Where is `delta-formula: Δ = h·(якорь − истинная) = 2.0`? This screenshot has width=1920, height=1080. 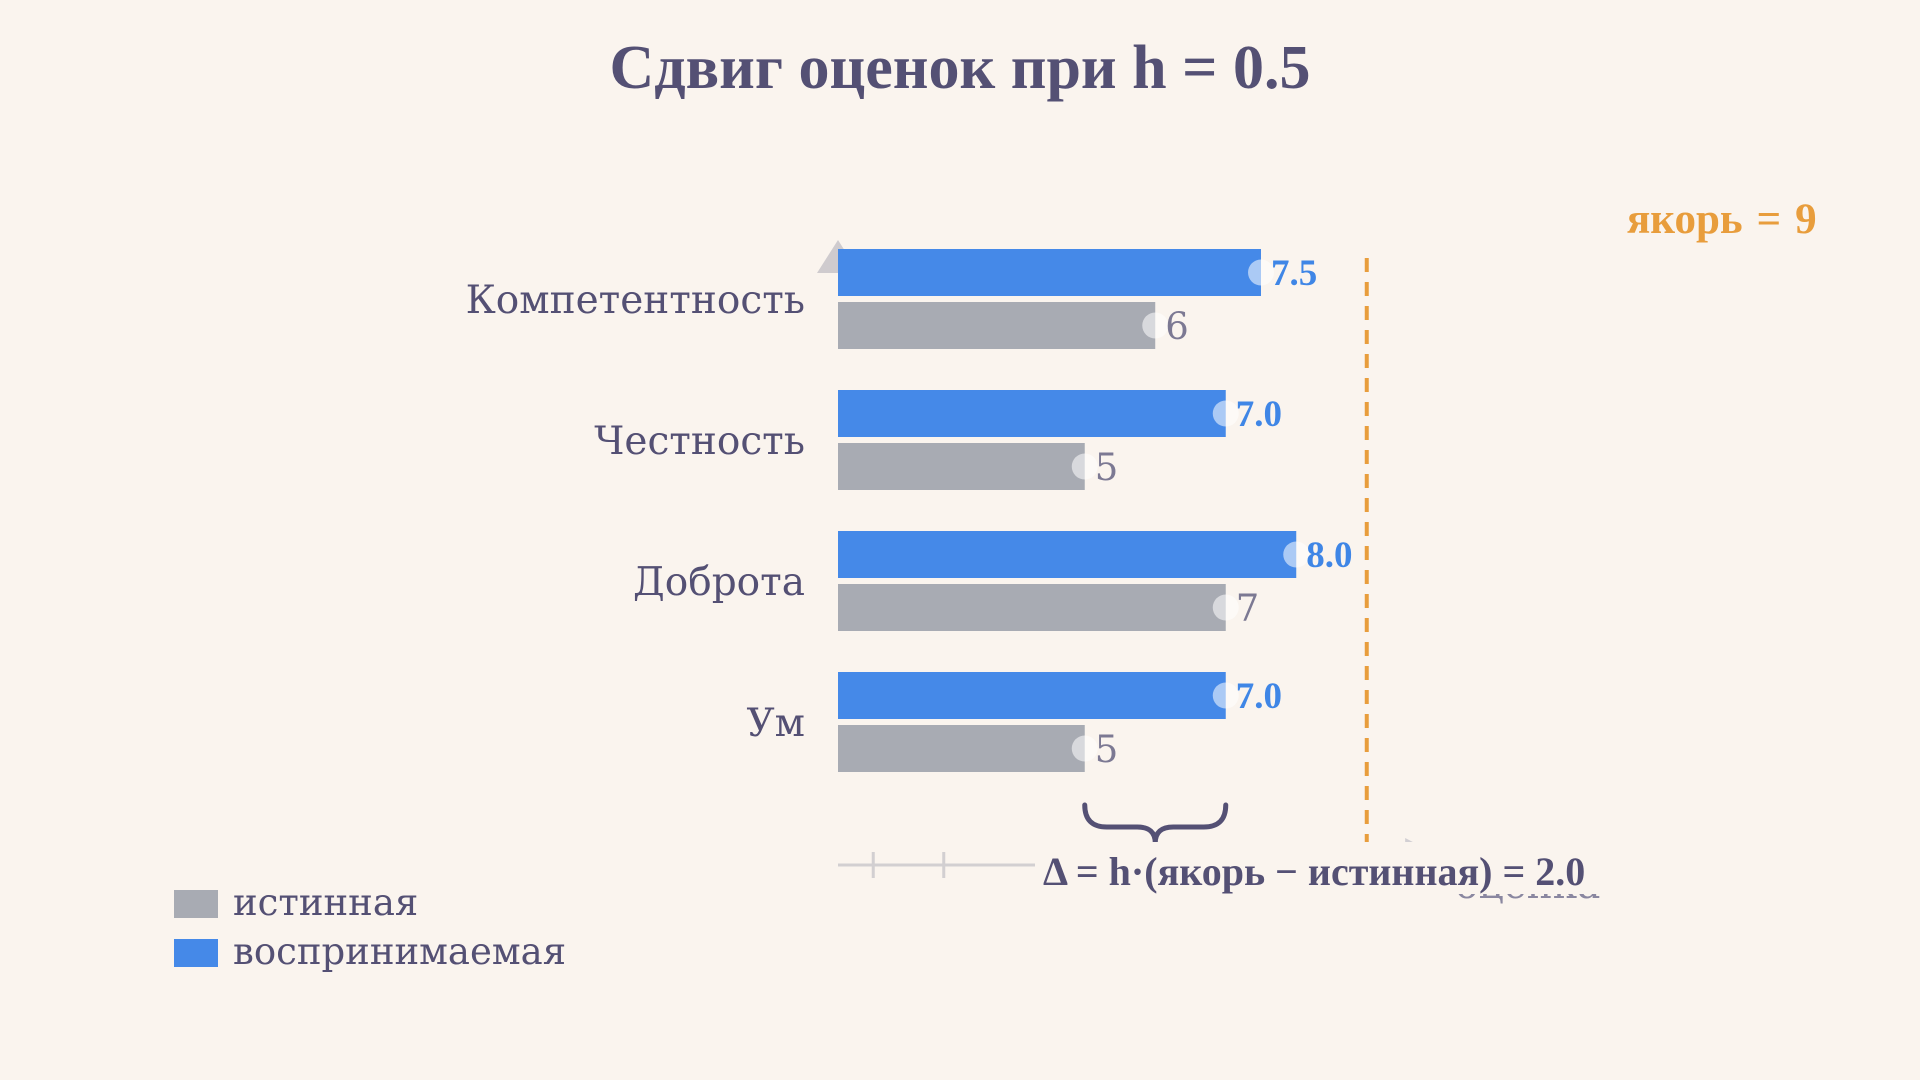
delta-formula: Δ = h·(якорь − истинная) = 2.0 is located at coordinates (1314, 871).